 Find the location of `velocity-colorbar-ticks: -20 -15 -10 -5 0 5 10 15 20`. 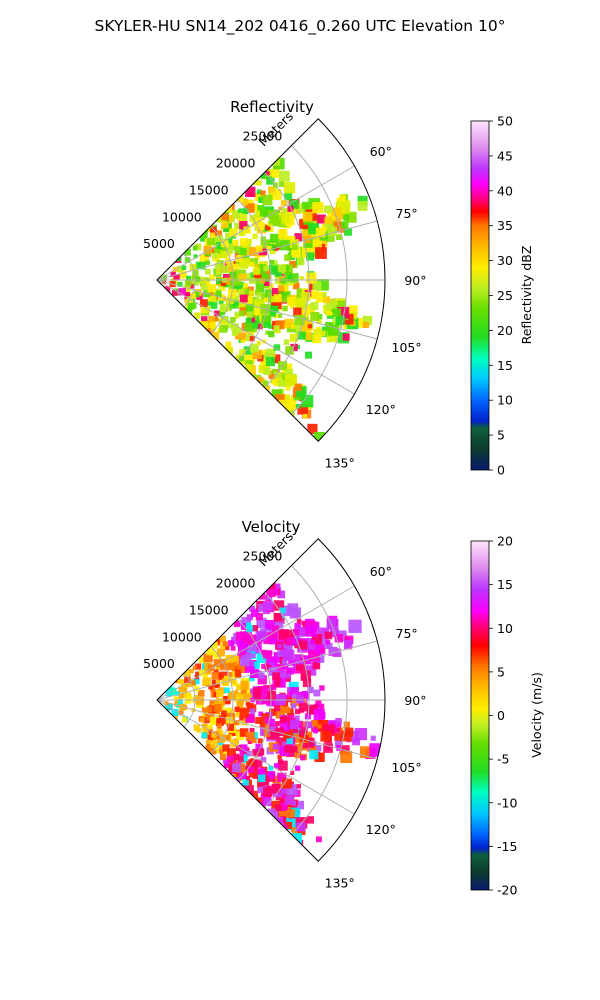

velocity-colorbar-ticks: -20 -15 -10 -5 0 5 10 15 20 is located at coordinates (503, 716).